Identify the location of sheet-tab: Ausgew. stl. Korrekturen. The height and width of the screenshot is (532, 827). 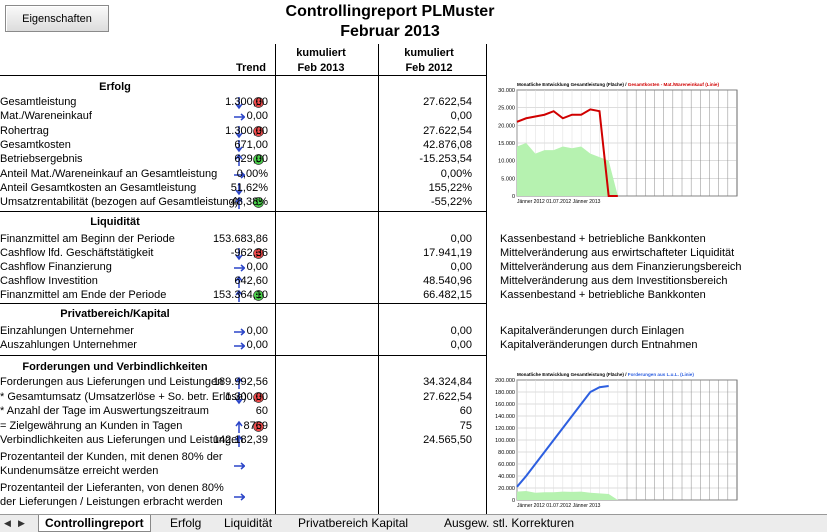
(509, 523).